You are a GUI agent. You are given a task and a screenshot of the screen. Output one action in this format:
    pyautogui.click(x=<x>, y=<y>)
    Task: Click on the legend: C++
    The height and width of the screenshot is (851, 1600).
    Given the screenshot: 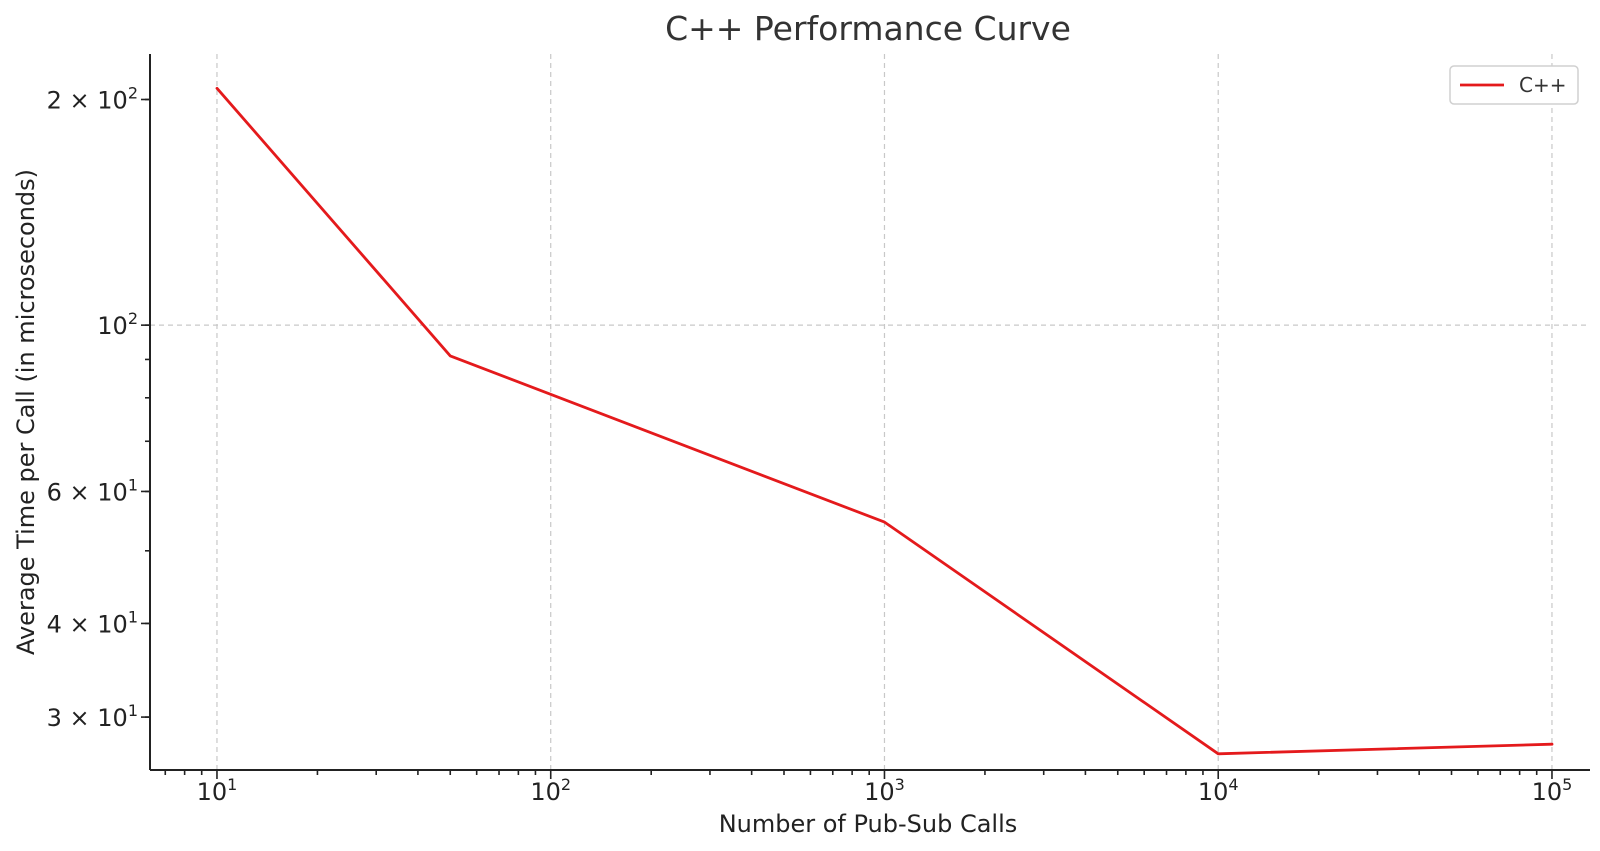 What is the action you would take?
    pyautogui.click(x=1514, y=85)
    